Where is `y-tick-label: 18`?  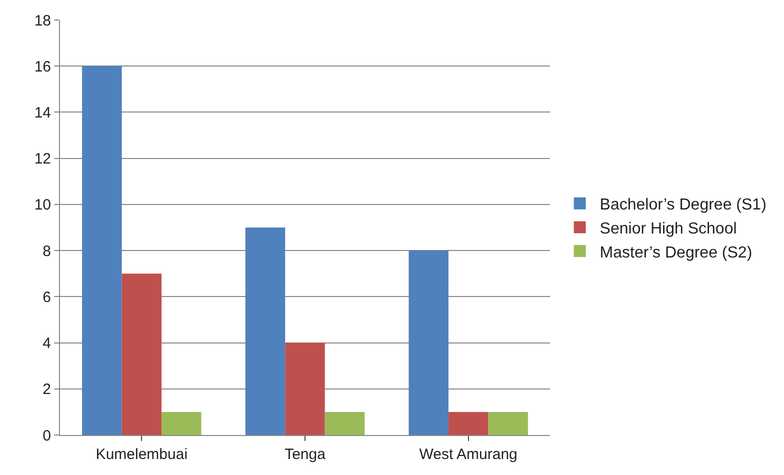
y-tick-label: 18 is located at coordinates (42, 21).